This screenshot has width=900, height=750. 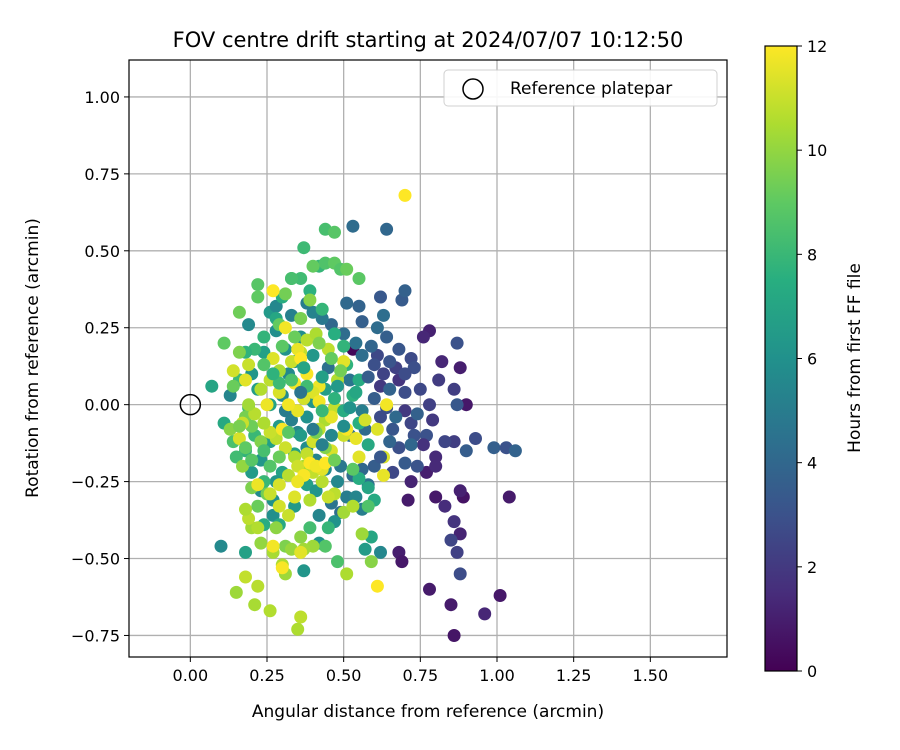 I want to click on x-tick-label: 0.75, so click(x=421, y=675).